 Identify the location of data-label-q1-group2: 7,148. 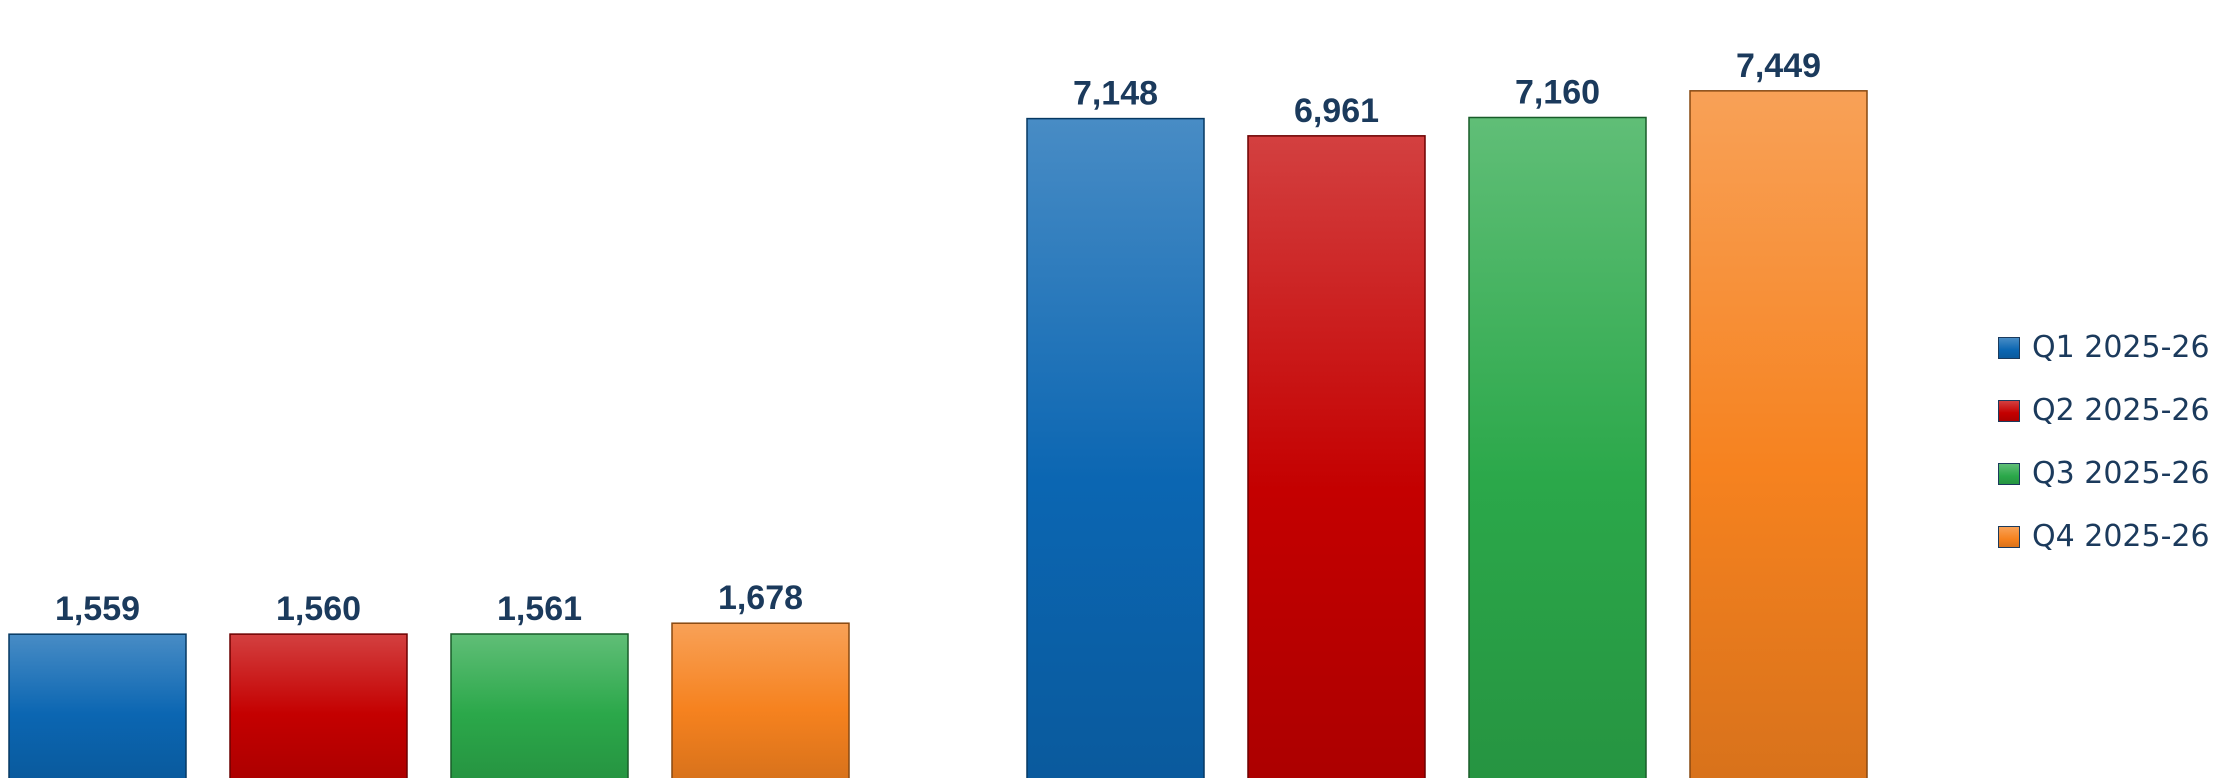
(1115, 94).